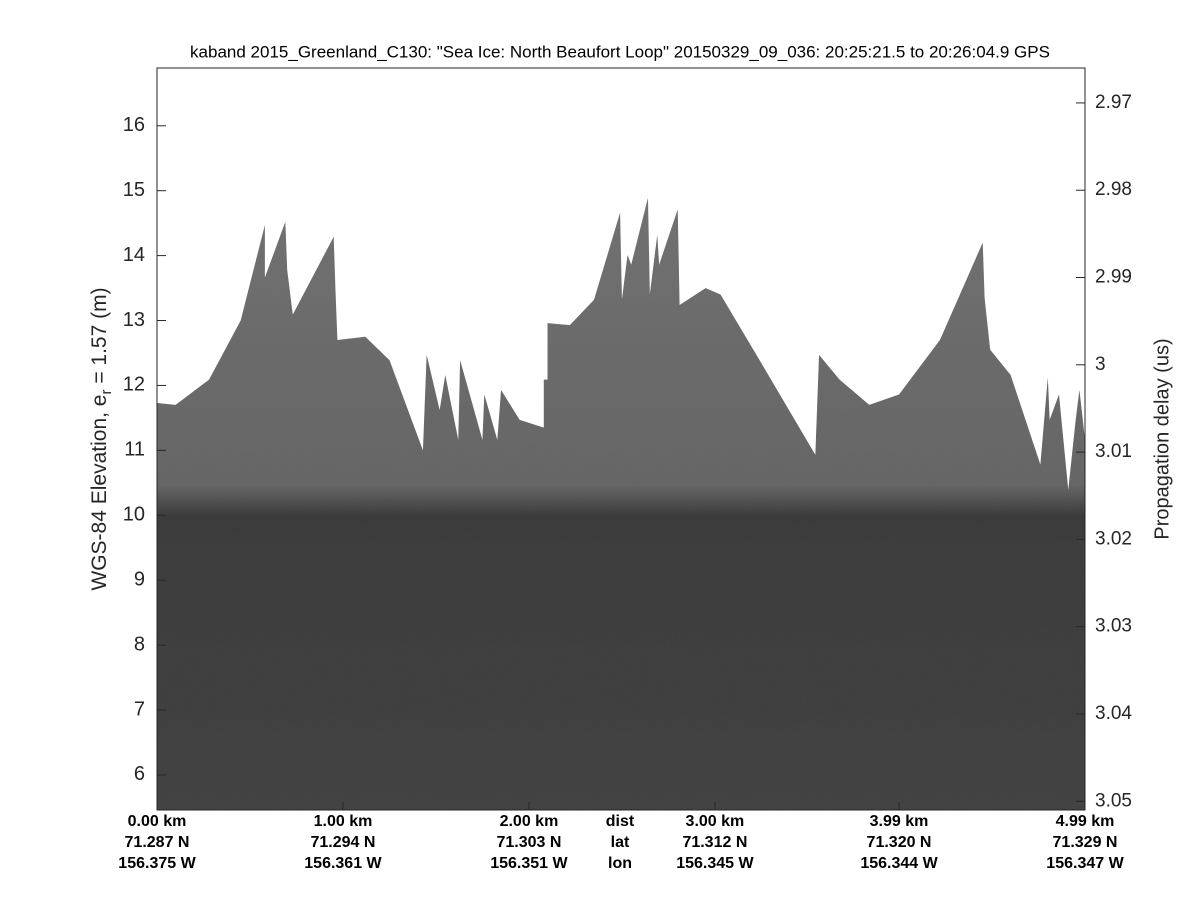 This screenshot has width=1200, height=905. What do you see at coordinates (1162, 438) in the screenshot?
I see `y2-axis-label: Propagation delay (us)` at bounding box center [1162, 438].